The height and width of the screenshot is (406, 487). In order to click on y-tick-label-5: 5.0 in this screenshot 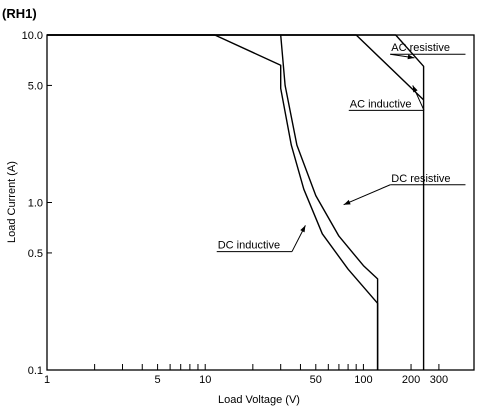, I will do `click(35, 86)`.